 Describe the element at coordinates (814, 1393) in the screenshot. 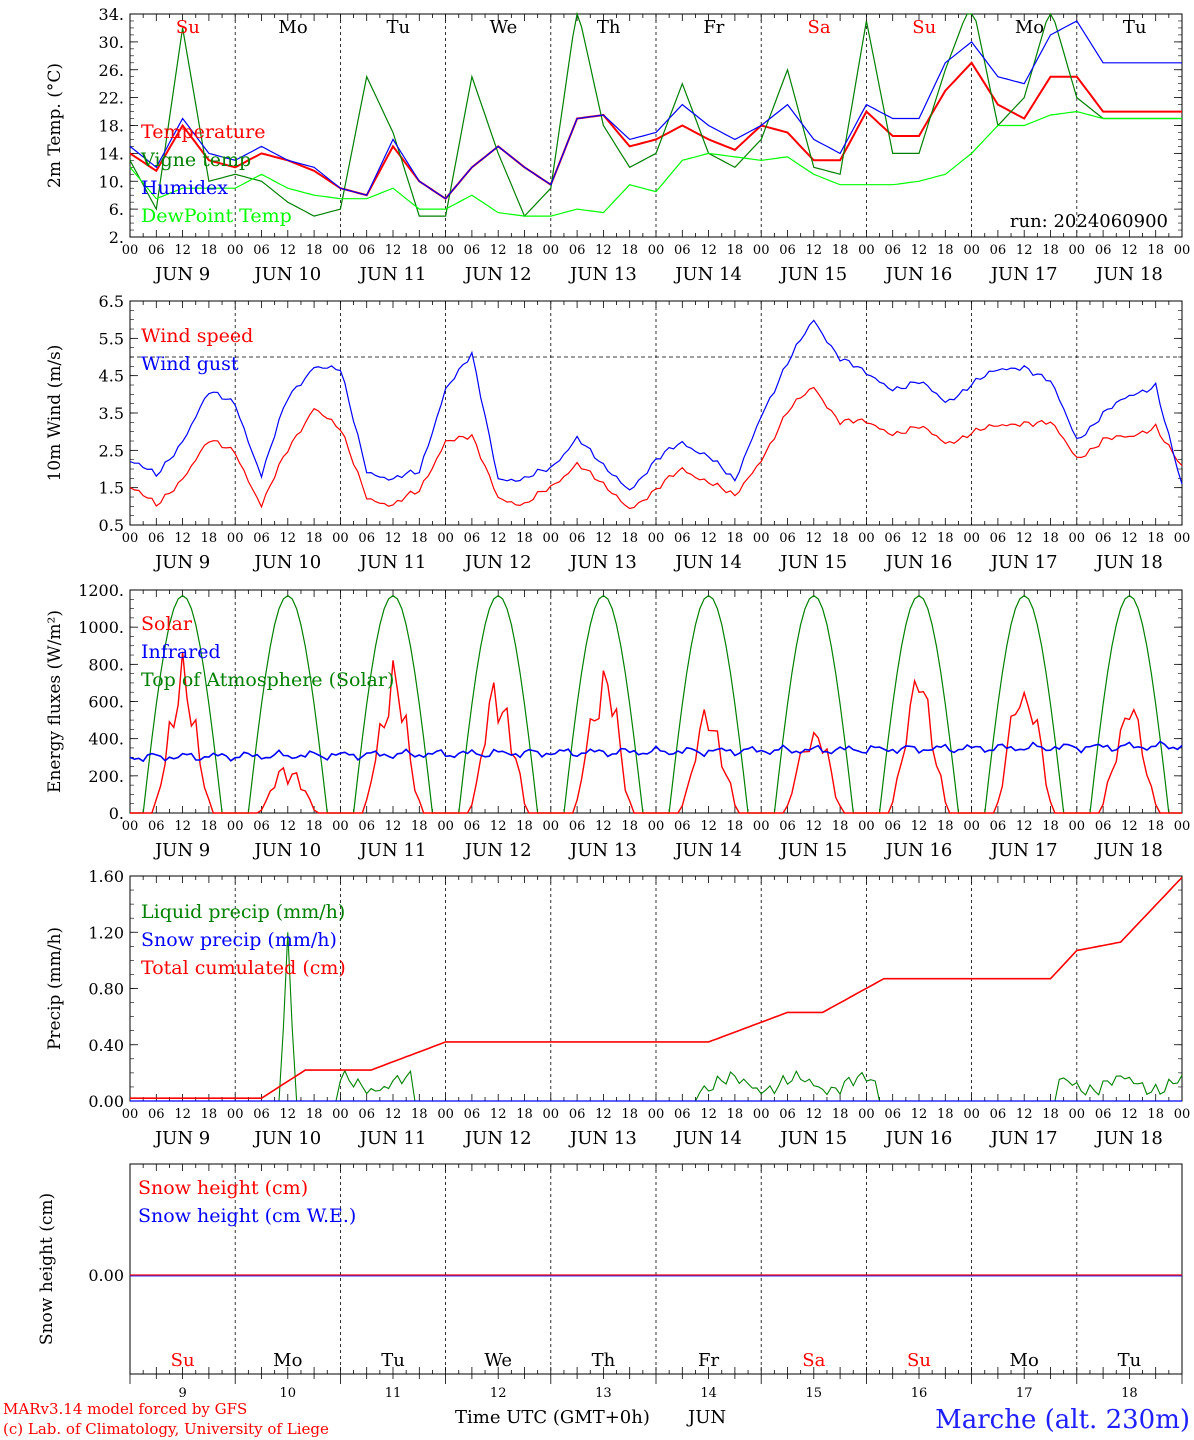

I see `bottom-day-number: 15` at that location.